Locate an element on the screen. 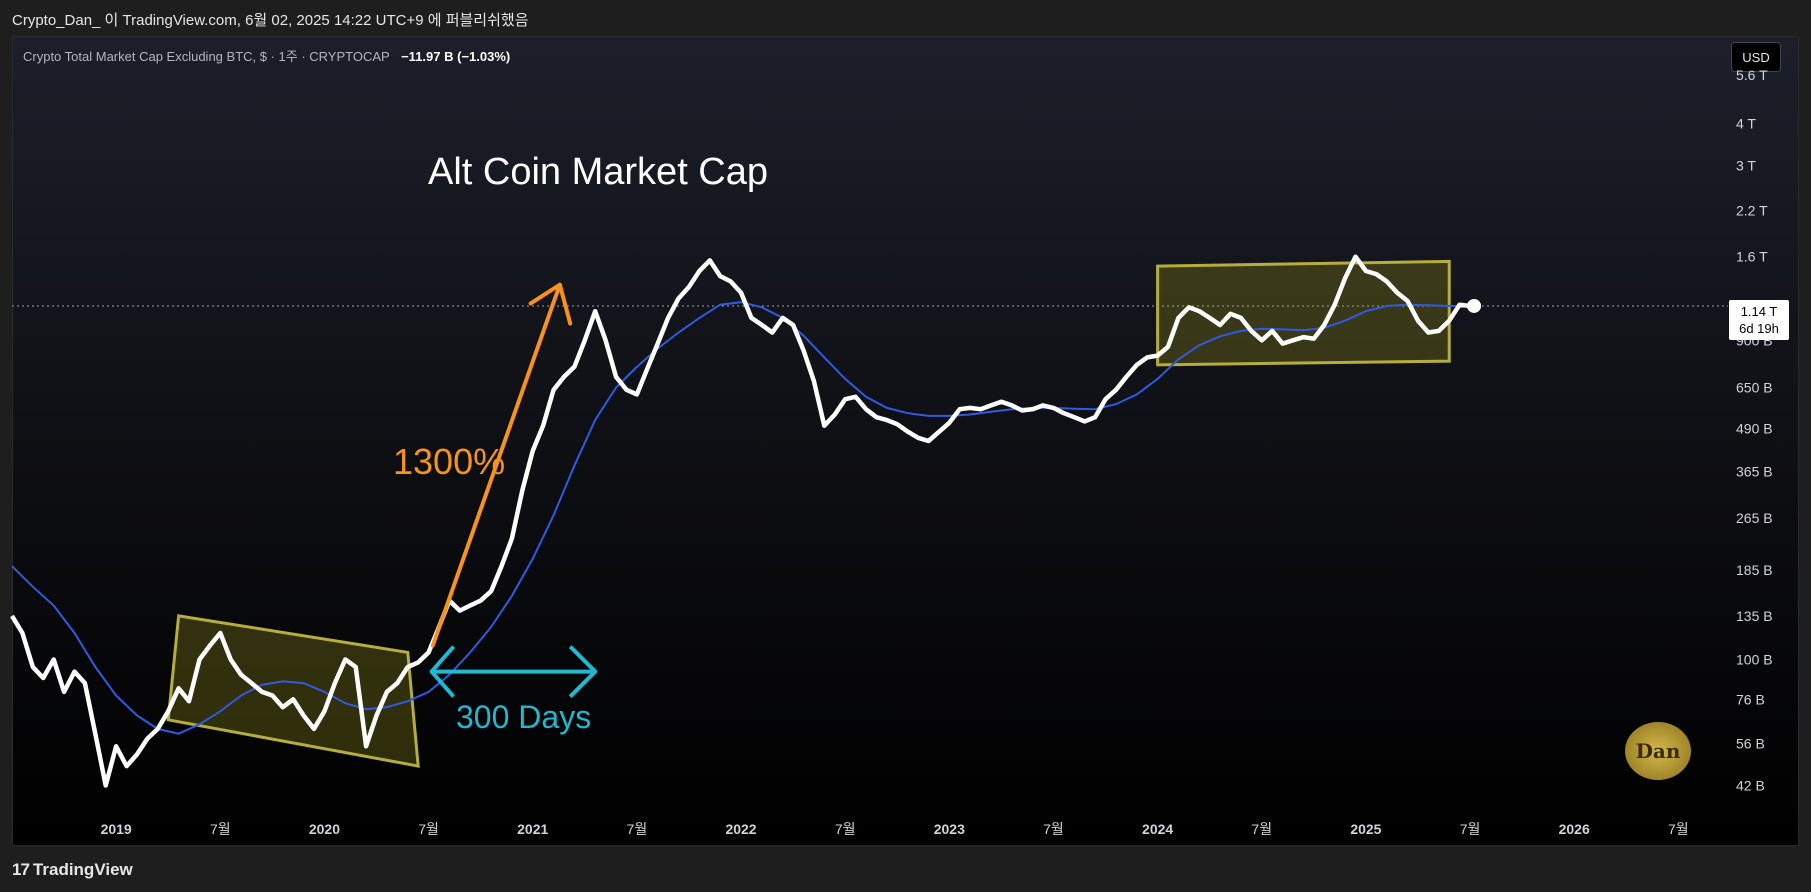  y-tick-label: 650 B is located at coordinates (1754, 388).